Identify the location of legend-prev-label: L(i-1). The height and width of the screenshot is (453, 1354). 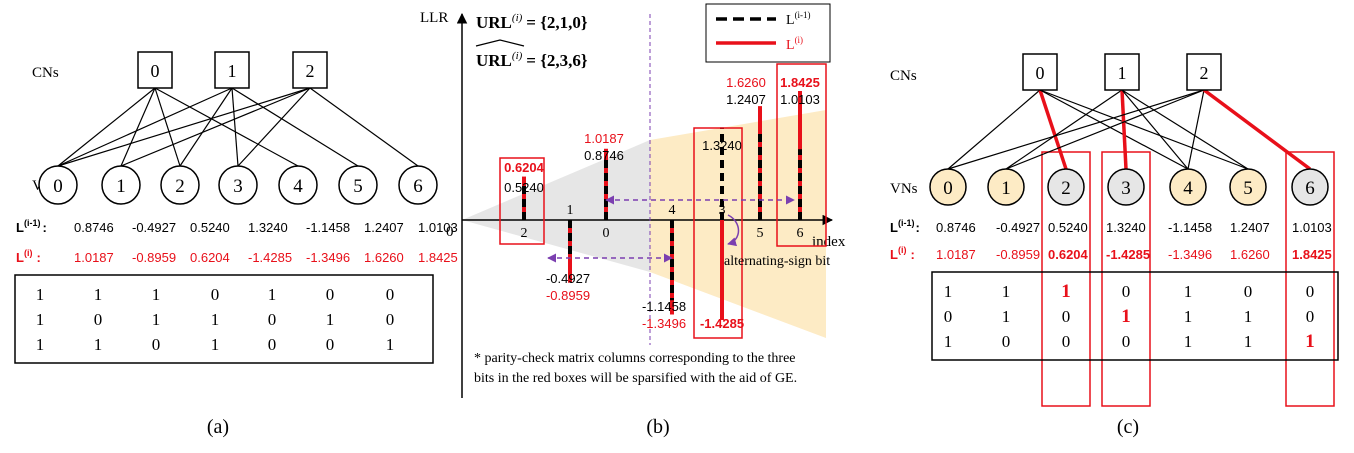
(798, 19).